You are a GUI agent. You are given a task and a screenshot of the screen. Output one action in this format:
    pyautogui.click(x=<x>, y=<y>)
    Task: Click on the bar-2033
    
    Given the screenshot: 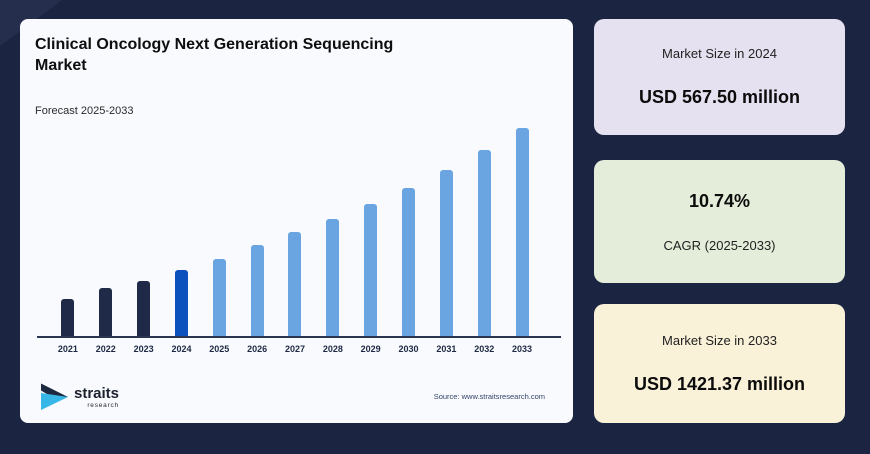 What is the action you would take?
    pyautogui.click(x=522, y=232)
    